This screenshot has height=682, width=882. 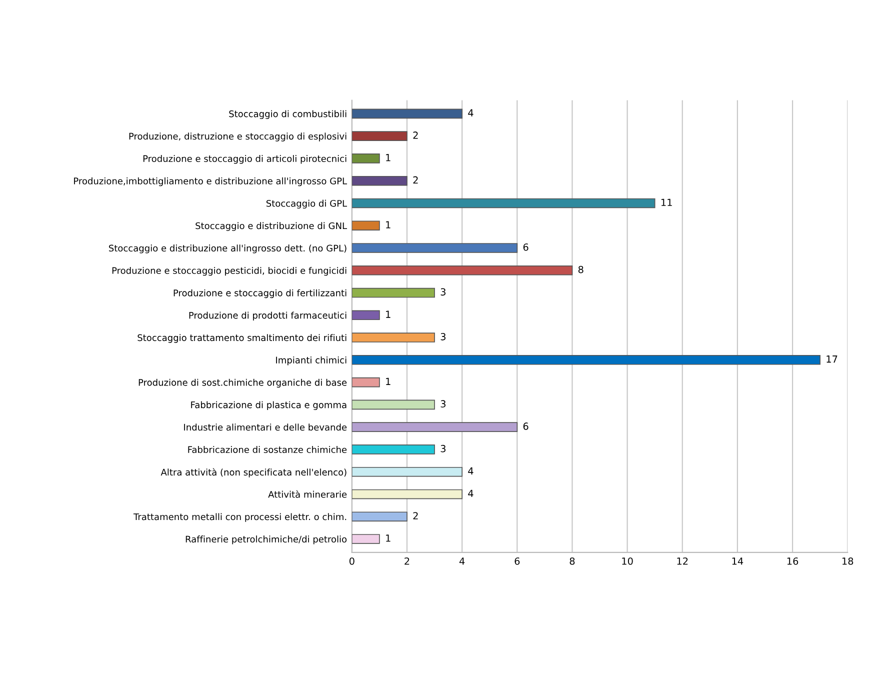 What do you see at coordinates (351, 561) in the screenshot?
I see `x-tick-label: 0` at bounding box center [351, 561].